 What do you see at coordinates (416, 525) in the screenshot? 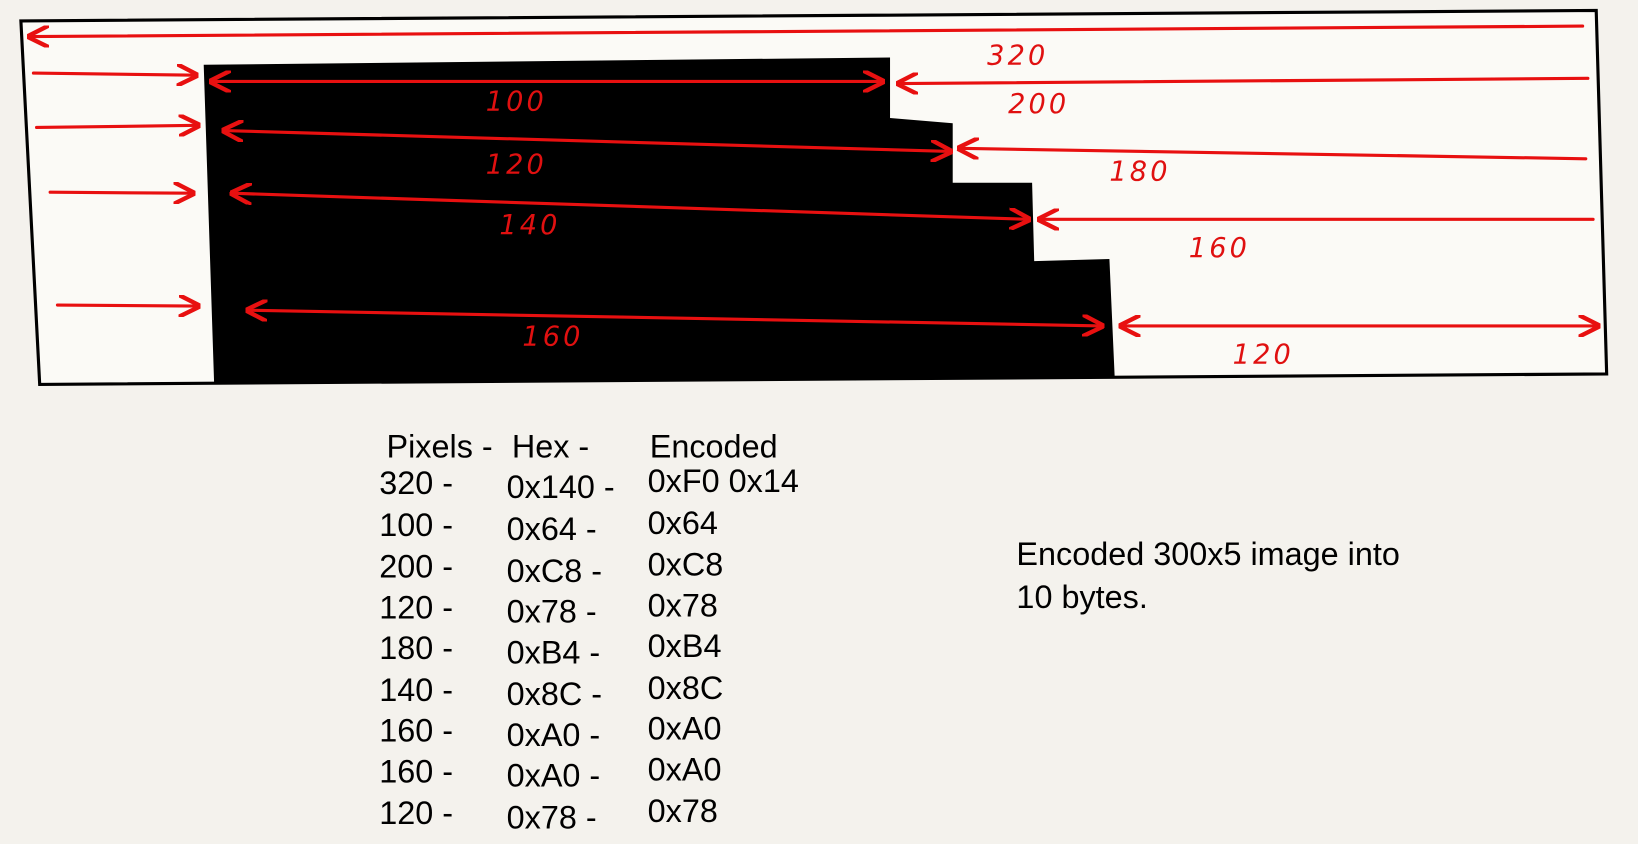
I see `table-cell: 100 -` at bounding box center [416, 525].